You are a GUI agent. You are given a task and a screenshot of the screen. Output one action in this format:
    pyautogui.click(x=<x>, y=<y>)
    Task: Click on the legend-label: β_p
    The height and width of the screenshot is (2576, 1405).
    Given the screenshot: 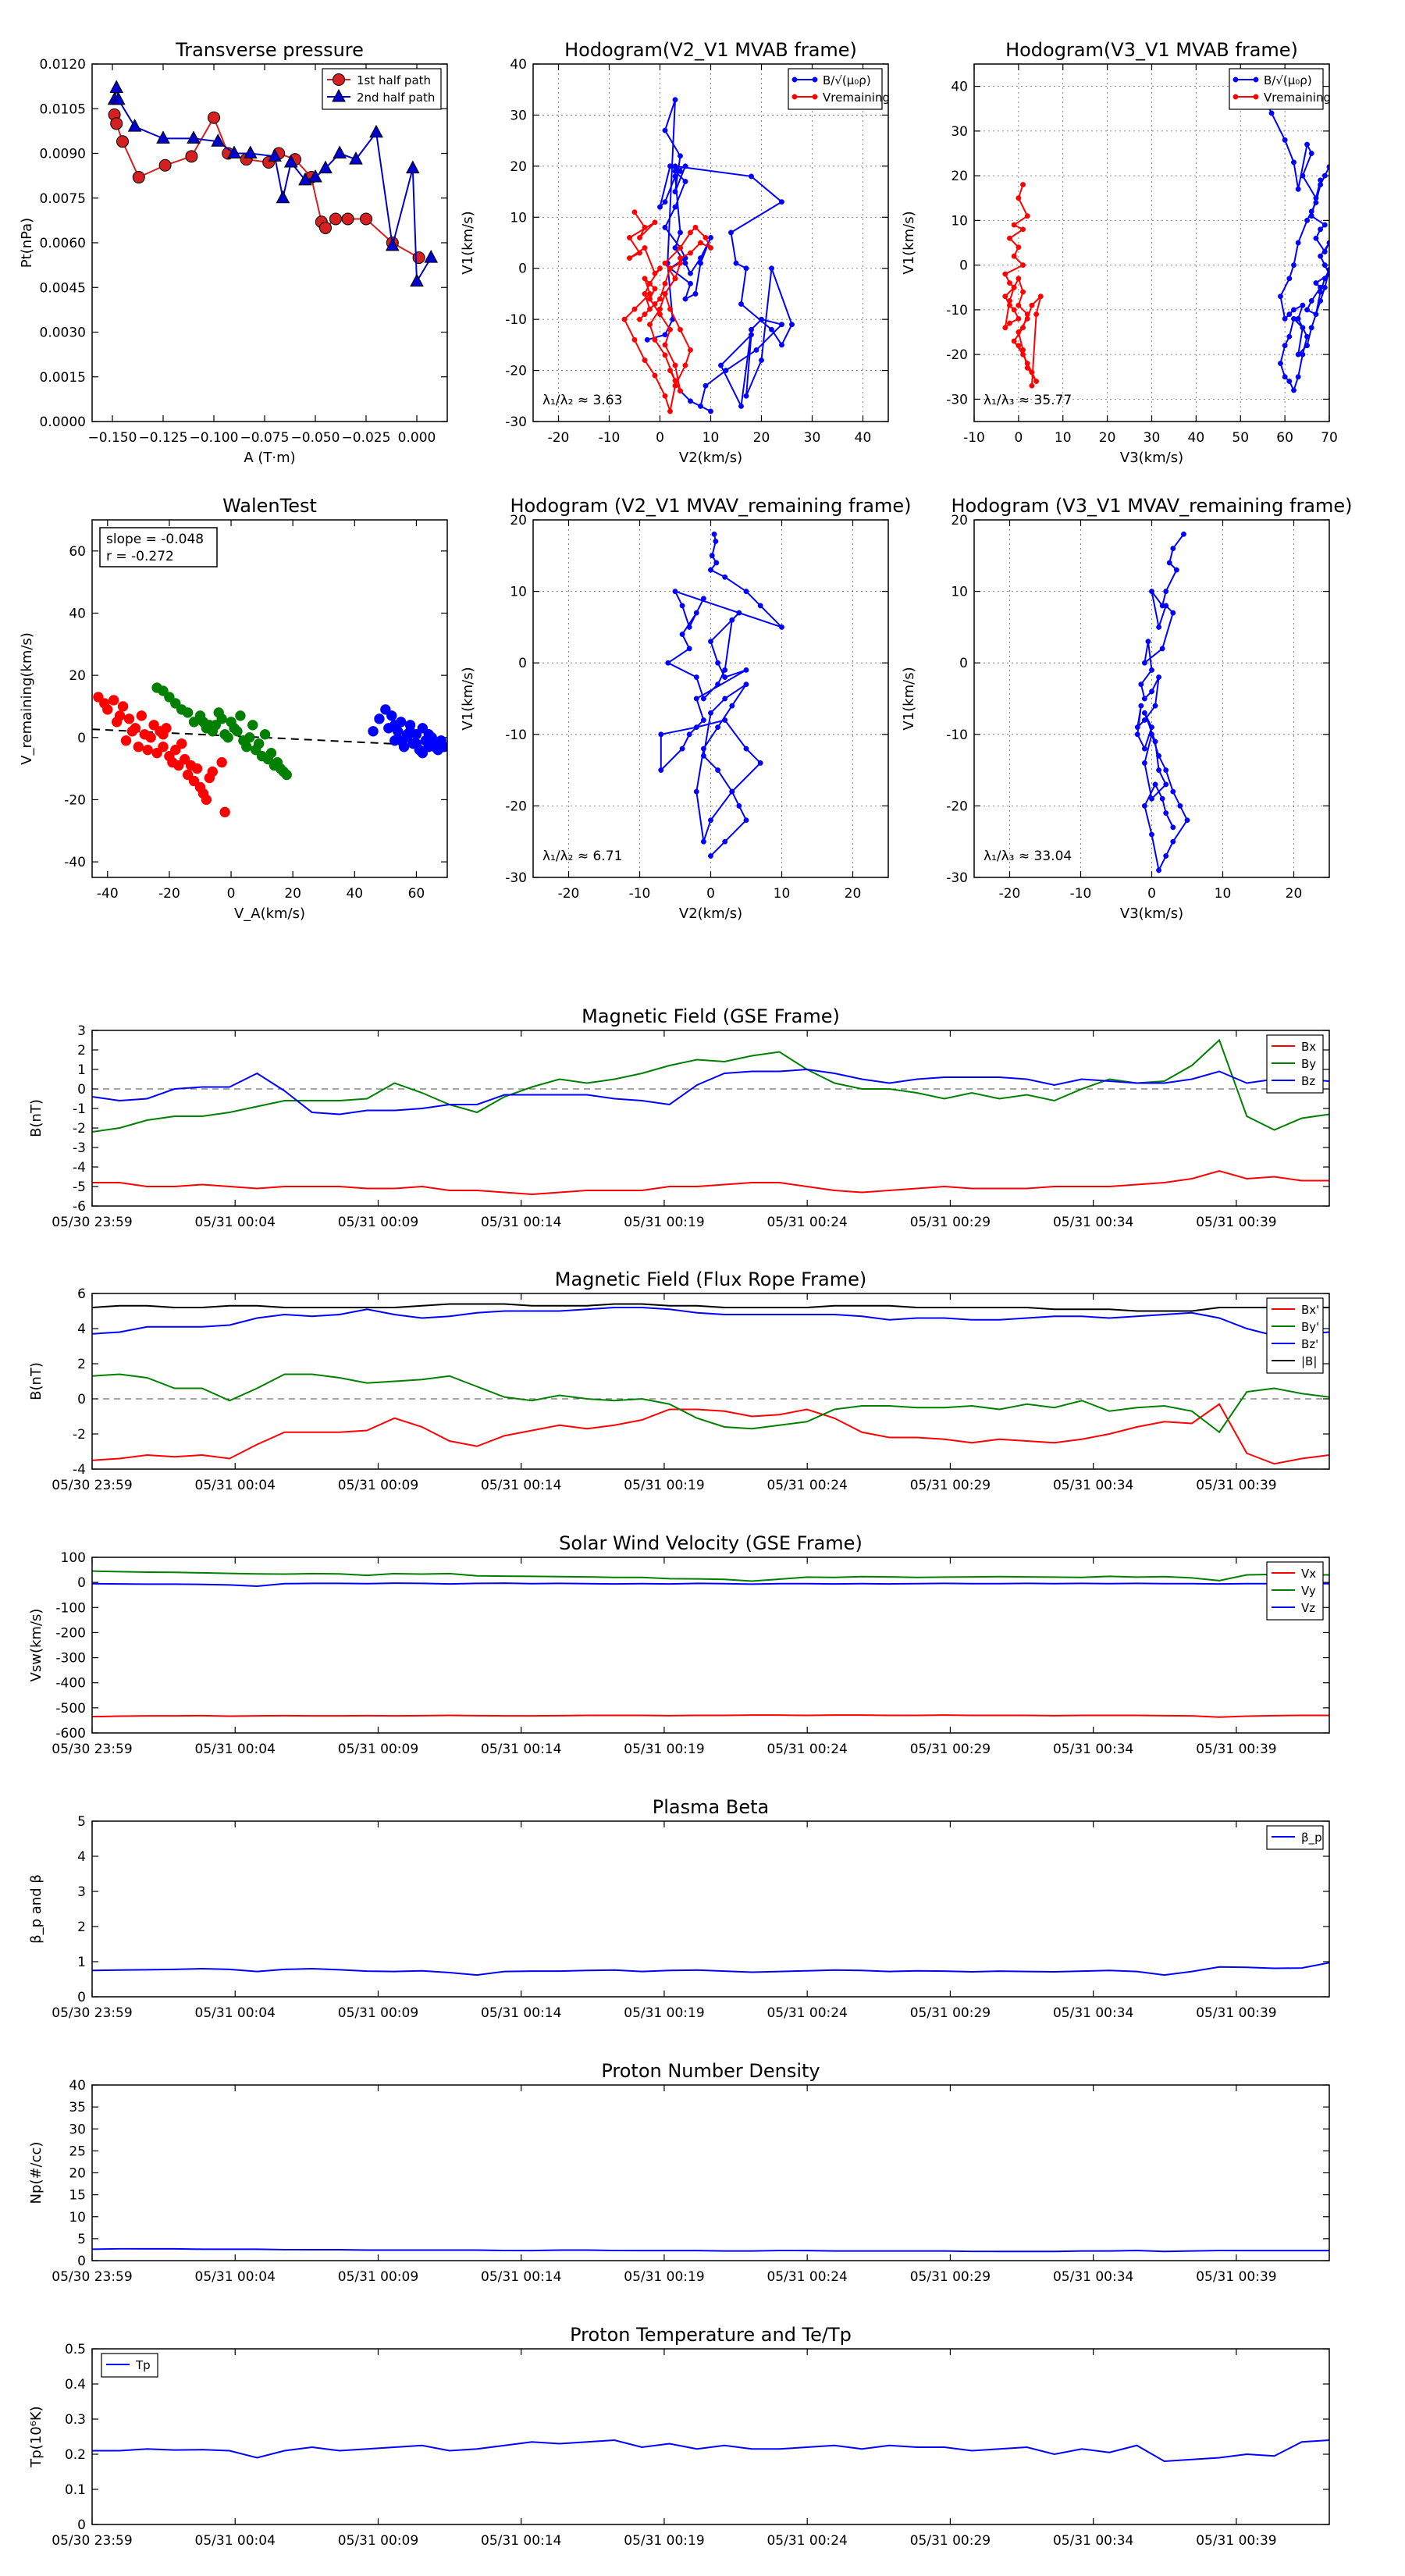 What is the action you would take?
    pyautogui.click(x=1311, y=1838)
    